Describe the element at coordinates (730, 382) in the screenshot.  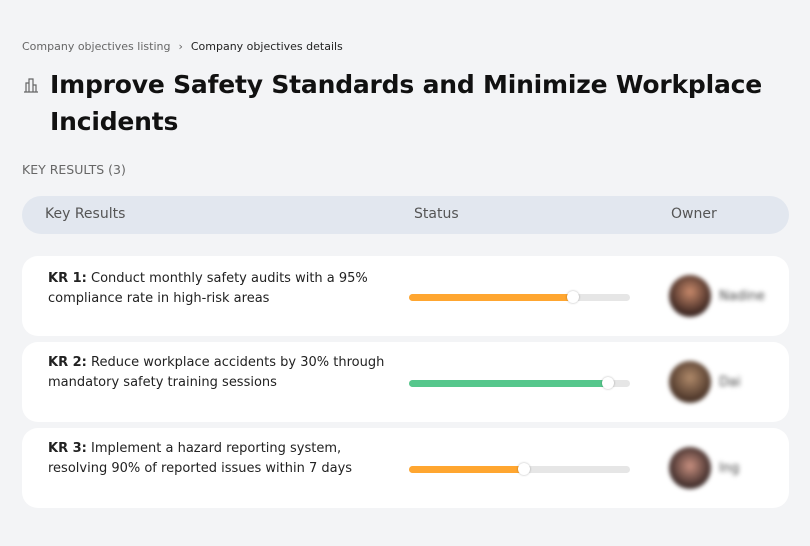
I see `owner-name: Dai` at that location.